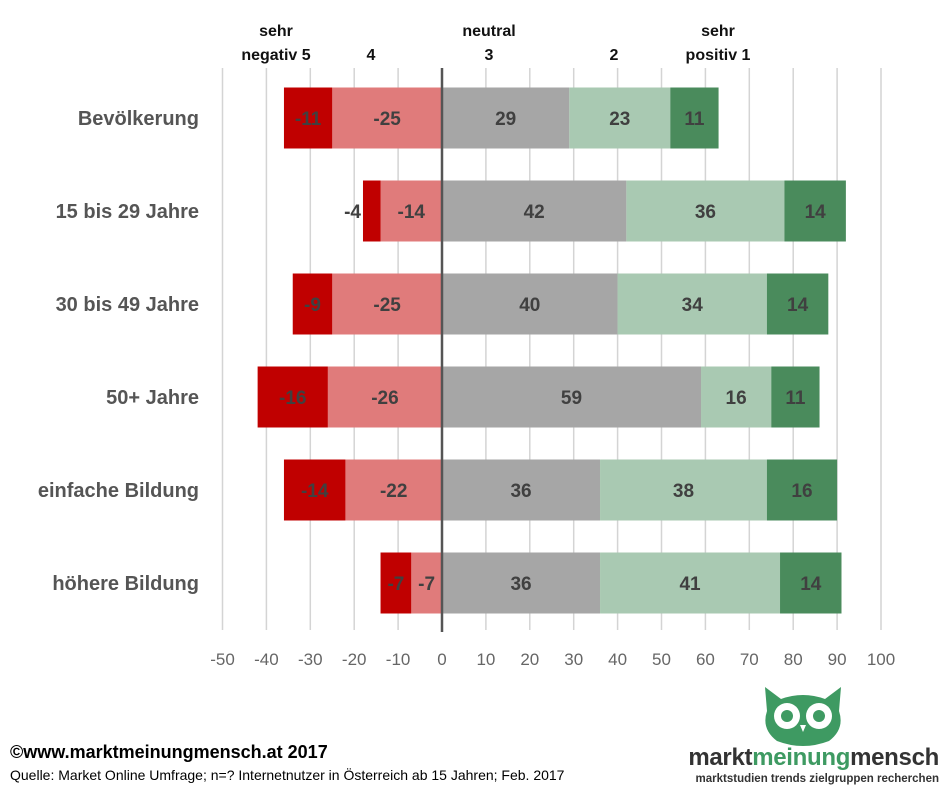  What do you see at coordinates (276, 31) in the screenshot?
I see `header-label-0-line-0: sehr` at bounding box center [276, 31].